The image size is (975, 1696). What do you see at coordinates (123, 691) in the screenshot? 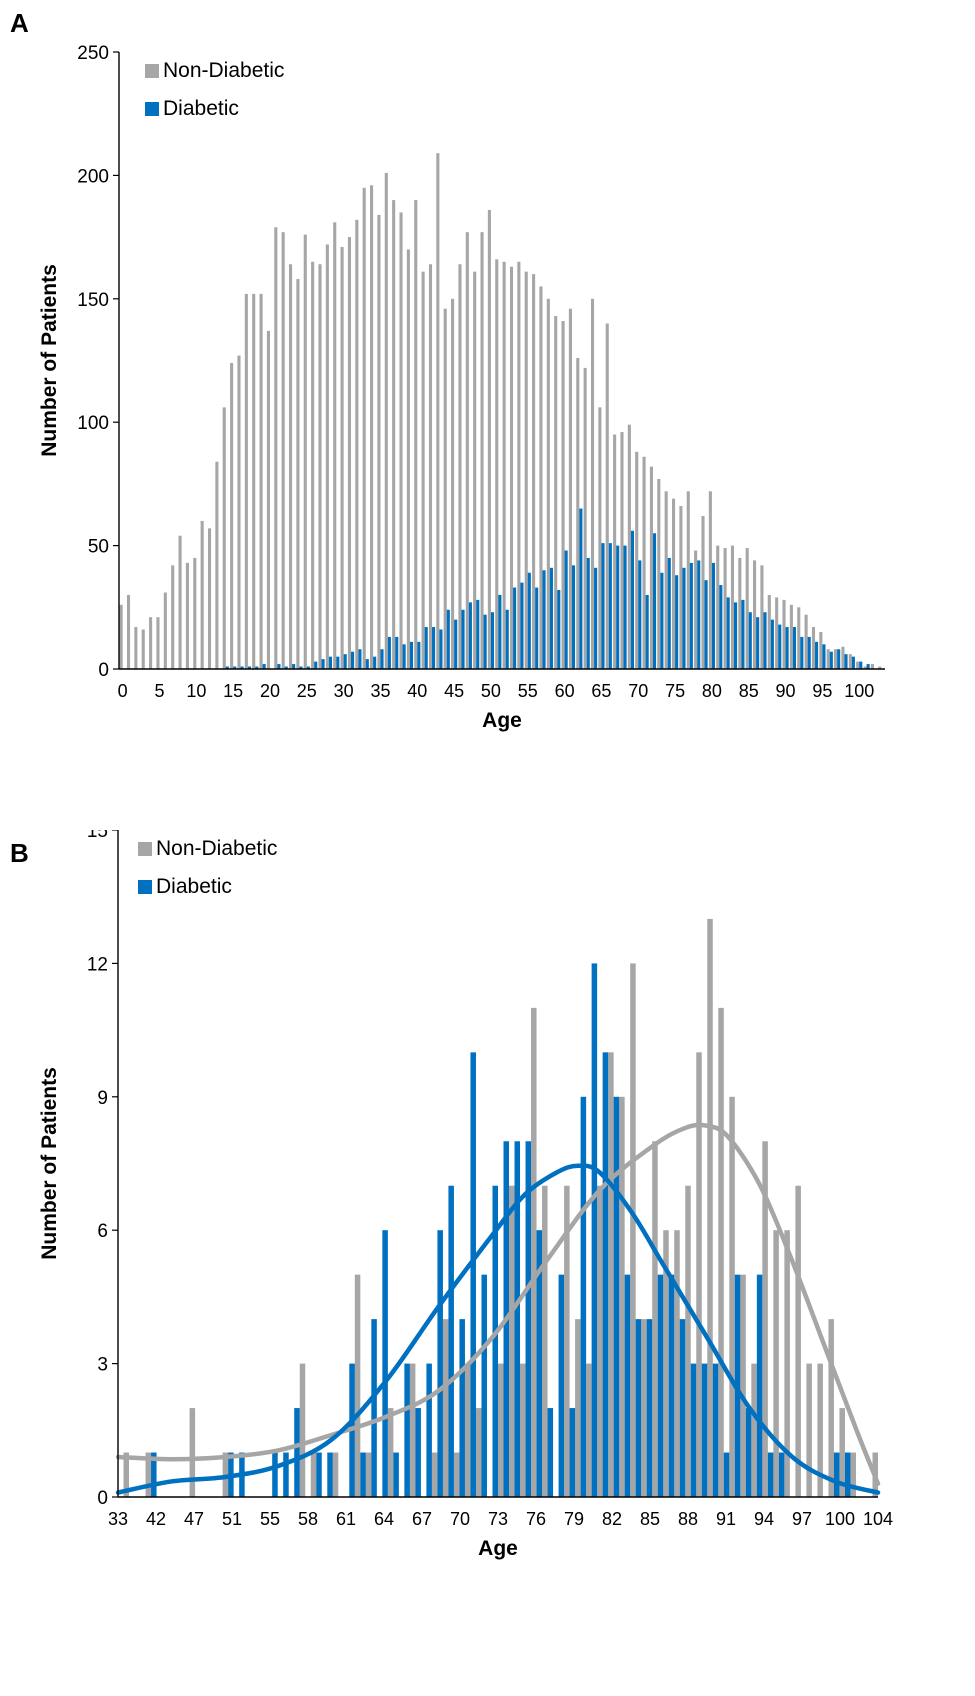
I see `a-x-tick-label: 0` at bounding box center [123, 691].